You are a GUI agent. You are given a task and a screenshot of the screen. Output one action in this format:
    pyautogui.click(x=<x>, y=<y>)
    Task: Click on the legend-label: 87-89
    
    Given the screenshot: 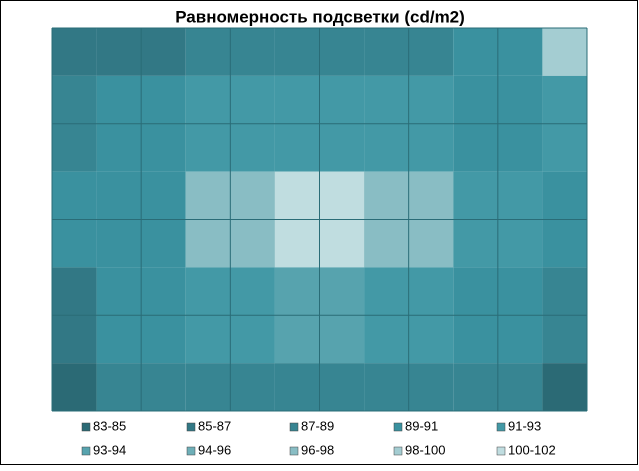 What is the action you would take?
    pyautogui.click(x=317, y=425)
    